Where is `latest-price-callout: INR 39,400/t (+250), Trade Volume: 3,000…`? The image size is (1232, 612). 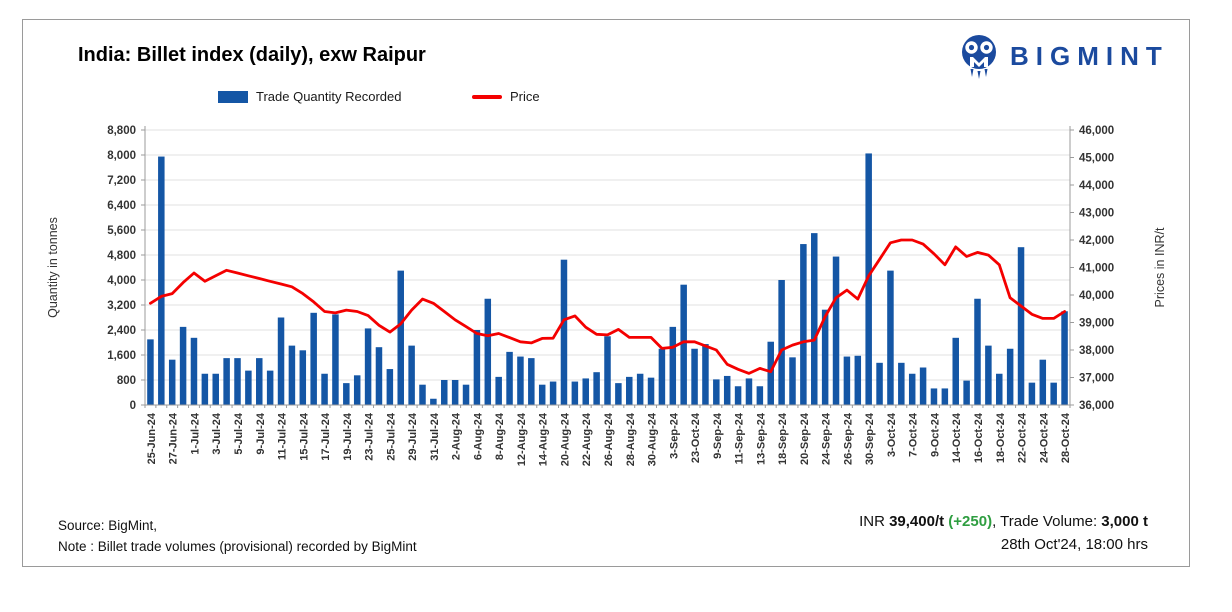 latest-price-callout: INR 39,400/t (+250), Trade Volume: 3,000… is located at coordinates (1003, 533).